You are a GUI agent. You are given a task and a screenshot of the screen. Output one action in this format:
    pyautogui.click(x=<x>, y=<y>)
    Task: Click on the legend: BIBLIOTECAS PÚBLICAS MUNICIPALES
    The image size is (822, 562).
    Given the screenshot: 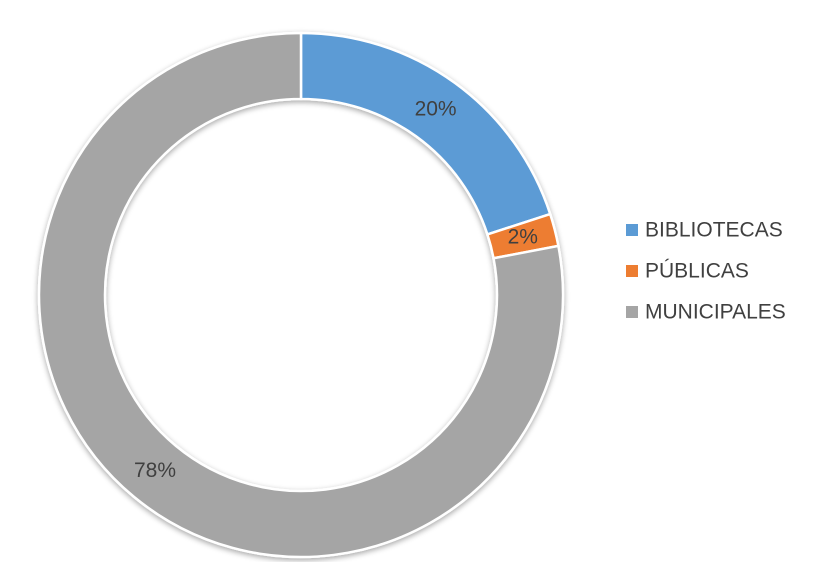 What is the action you would take?
    pyautogui.click(x=706, y=271)
    